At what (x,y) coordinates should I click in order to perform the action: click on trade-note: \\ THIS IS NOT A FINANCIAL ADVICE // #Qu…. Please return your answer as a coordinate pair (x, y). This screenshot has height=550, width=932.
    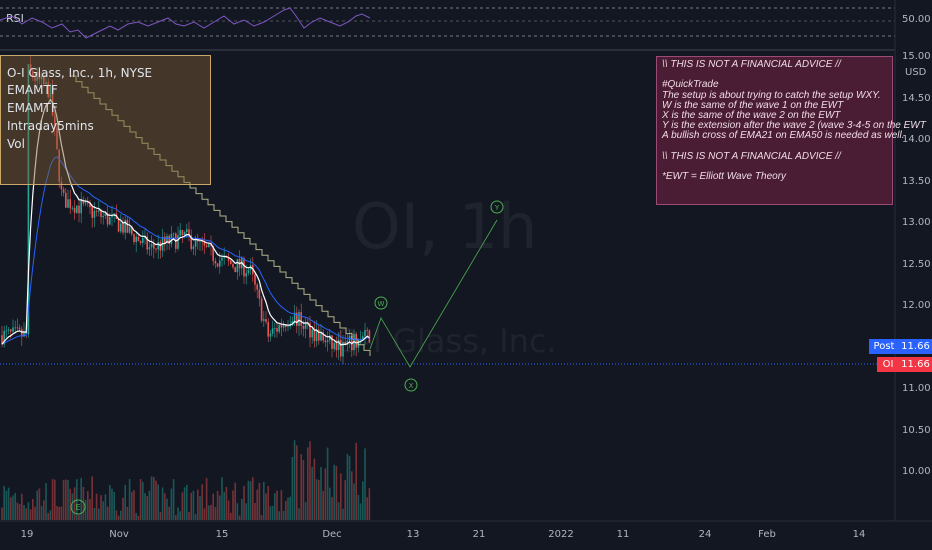
    Looking at the image, I should click on (791, 130).